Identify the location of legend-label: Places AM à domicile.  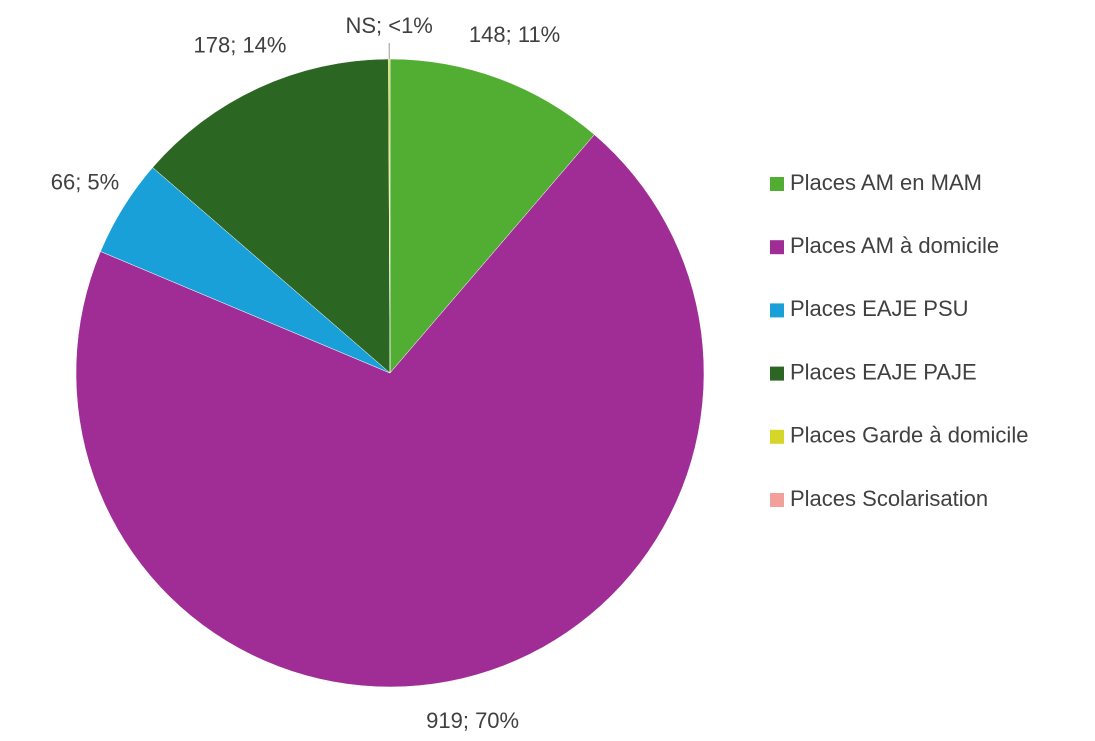
(894, 245).